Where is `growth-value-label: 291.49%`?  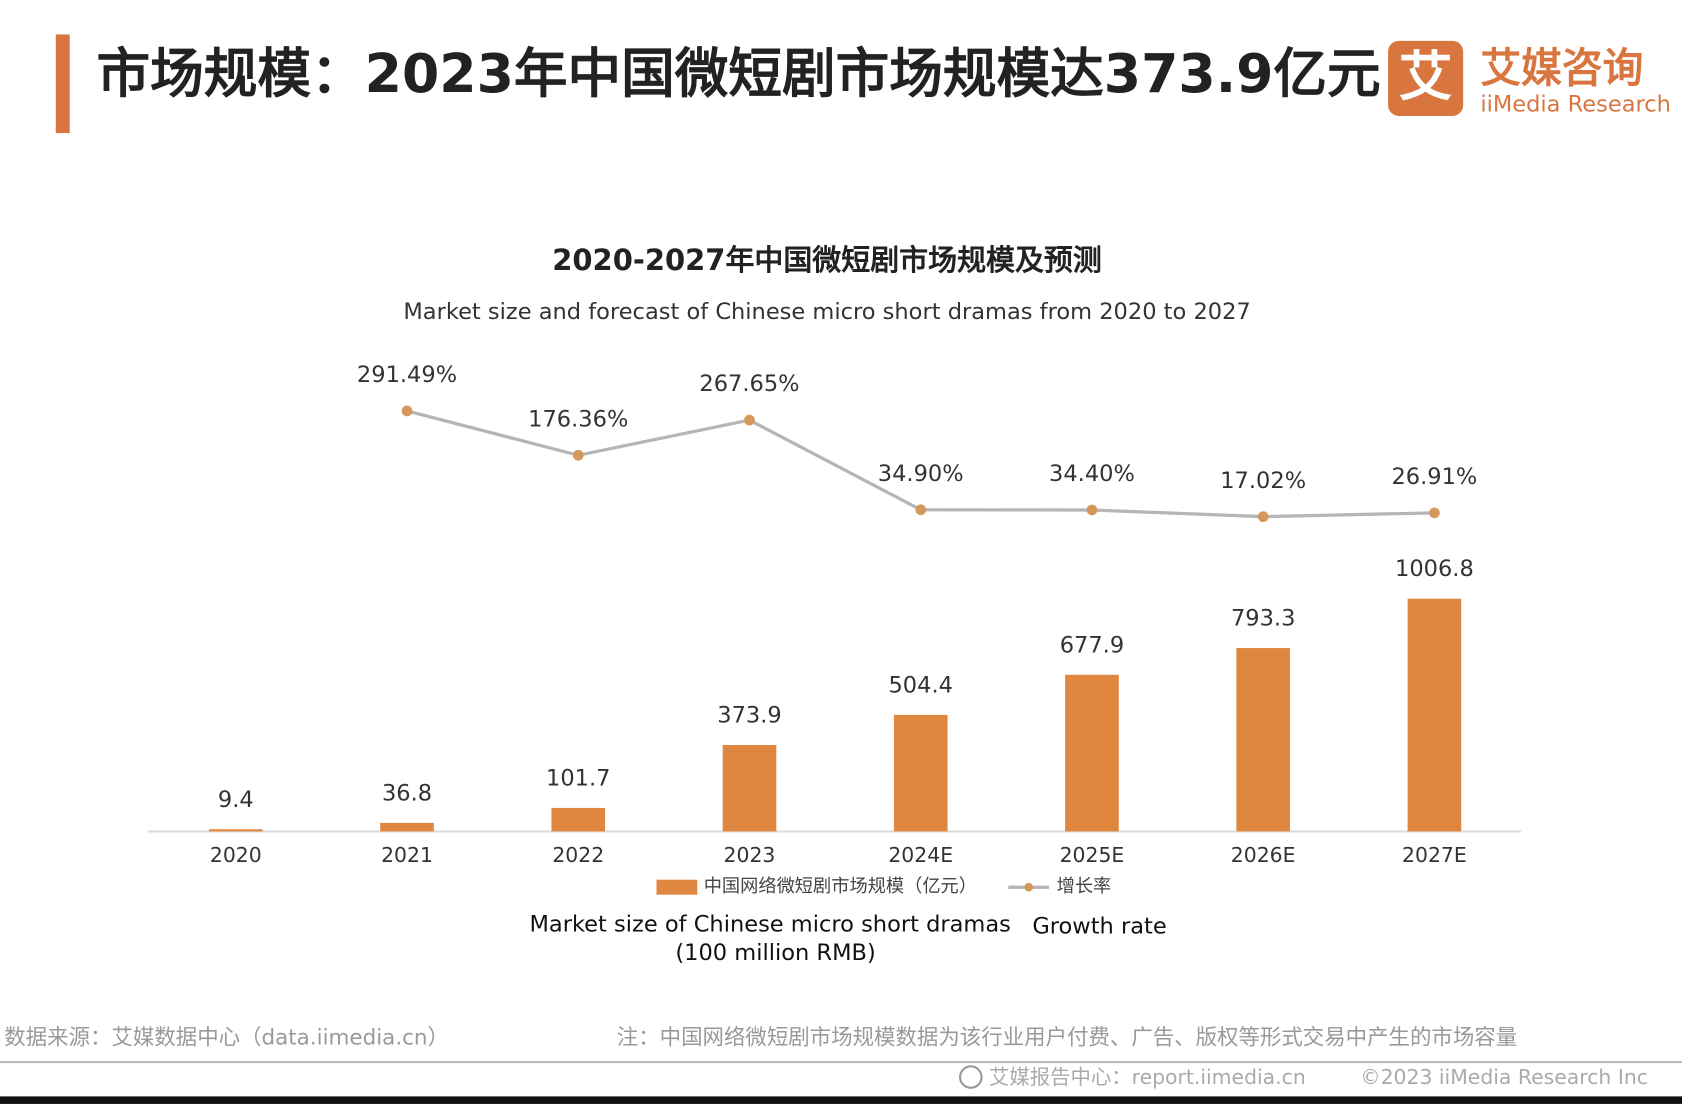
growth-value-label: 291.49% is located at coordinates (407, 375).